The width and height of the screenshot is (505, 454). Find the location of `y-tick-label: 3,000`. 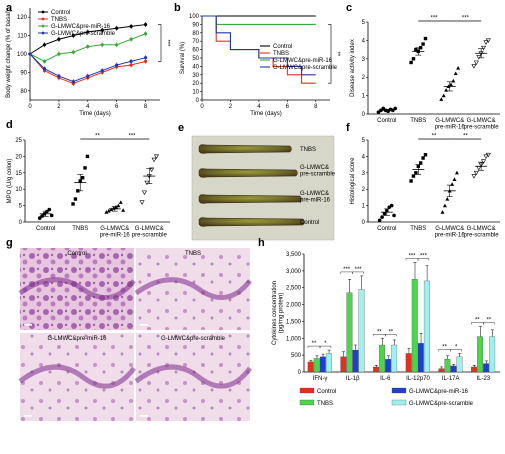

y-tick-label: 3,000 is located at coordinates (294, 272).